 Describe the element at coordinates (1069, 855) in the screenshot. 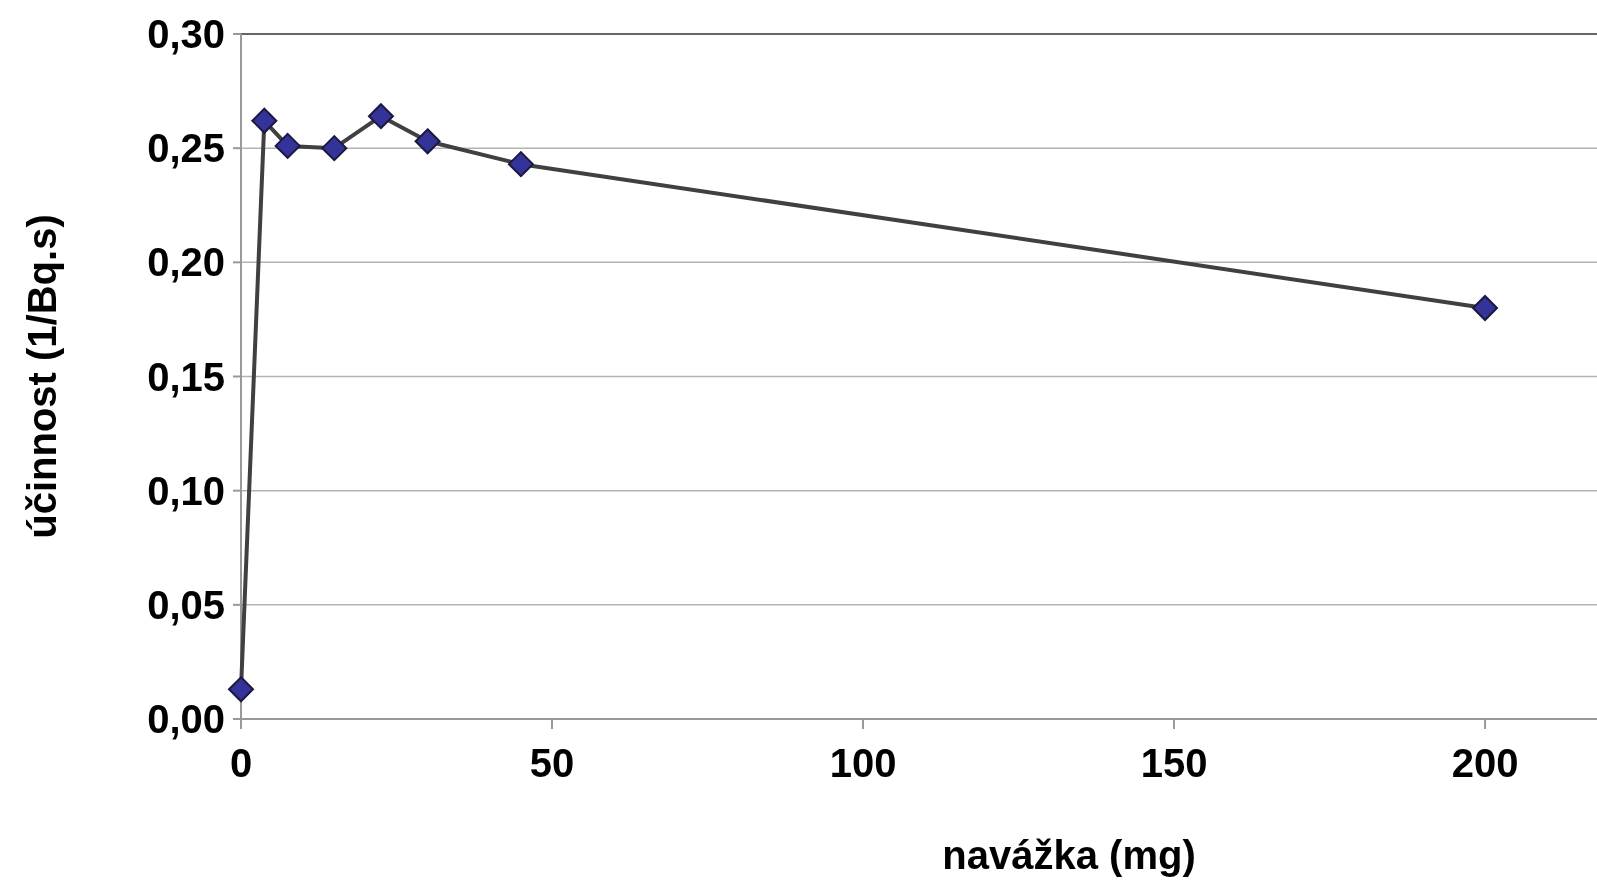

I see `x-axis-title: navážka (mg)` at that location.